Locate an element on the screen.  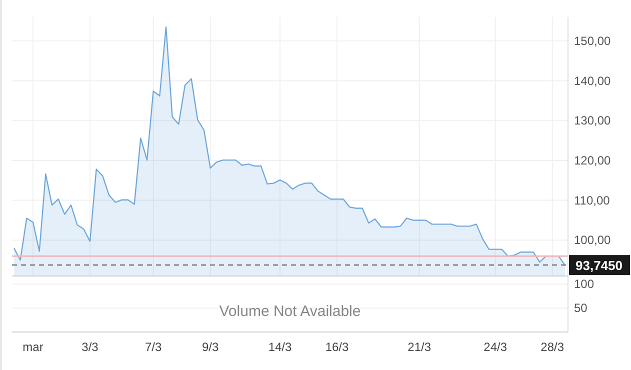
y-tick-label: 120,00 is located at coordinates (593, 160).